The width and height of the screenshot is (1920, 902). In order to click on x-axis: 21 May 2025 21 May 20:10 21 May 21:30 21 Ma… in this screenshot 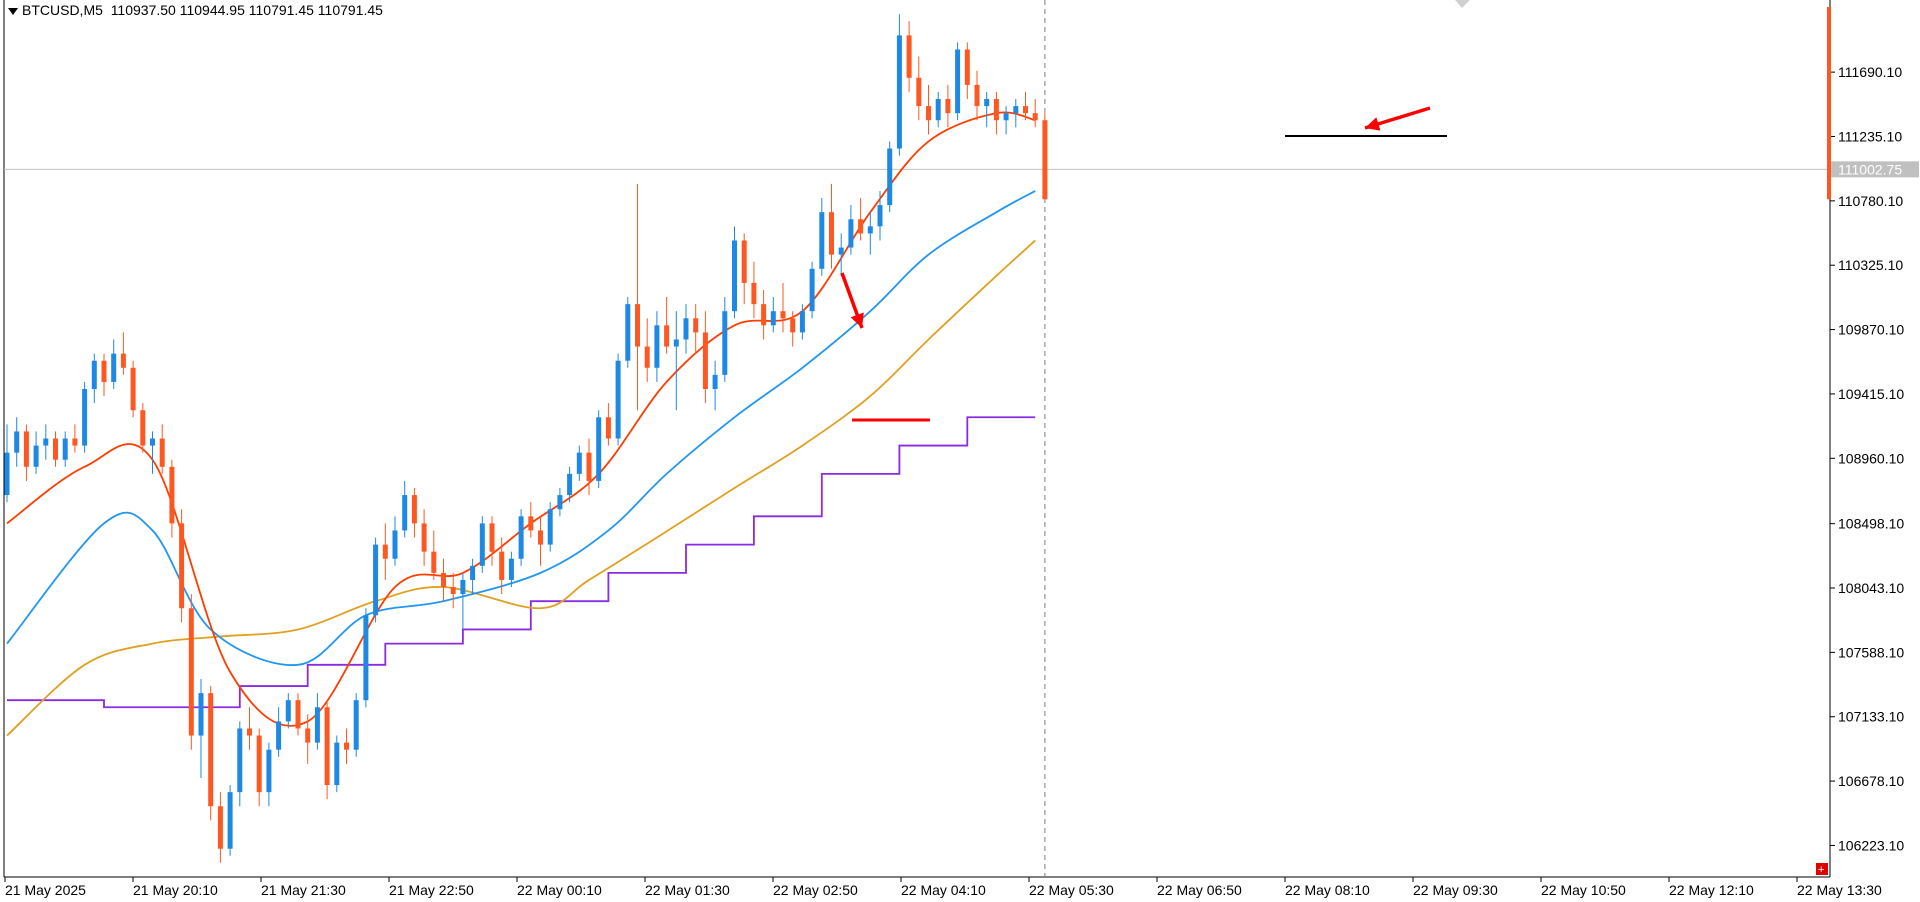, I will do `click(943, 887)`.